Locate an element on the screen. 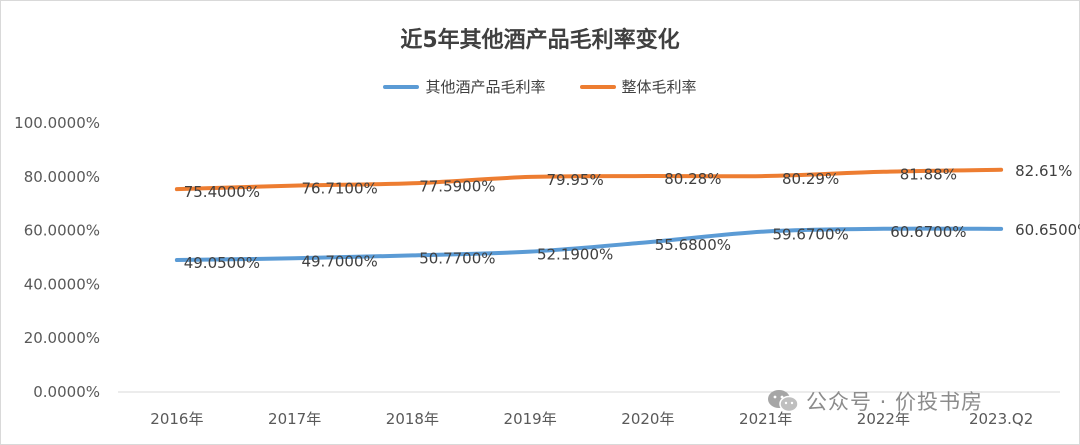 Image resolution: width=1080 pixels, height=445 pixels. data-label-series-1: 79.95% is located at coordinates (575, 180).